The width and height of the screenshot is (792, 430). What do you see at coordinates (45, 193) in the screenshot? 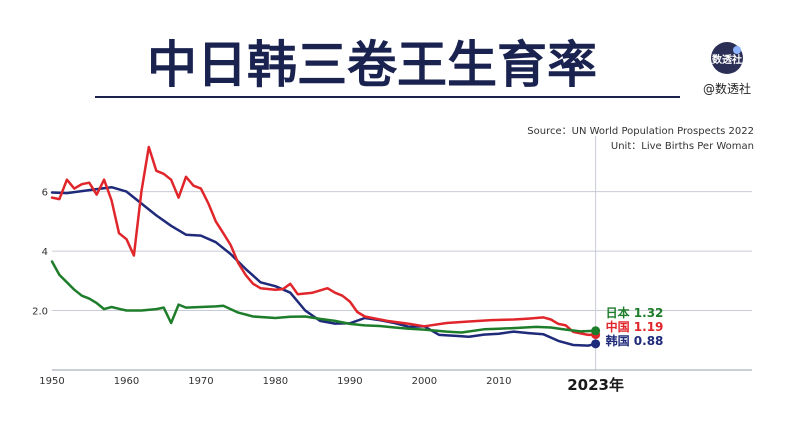
I see `y-tick-label: 6` at bounding box center [45, 193].